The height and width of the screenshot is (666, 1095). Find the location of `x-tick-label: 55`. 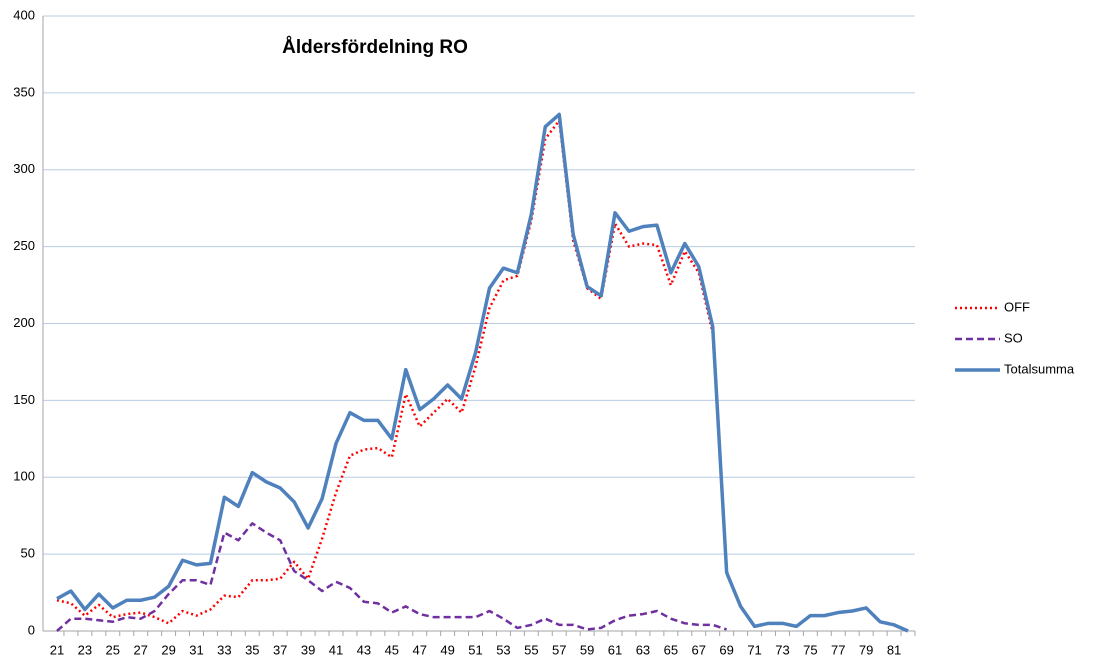

x-tick-label: 55 is located at coordinates (531, 649).